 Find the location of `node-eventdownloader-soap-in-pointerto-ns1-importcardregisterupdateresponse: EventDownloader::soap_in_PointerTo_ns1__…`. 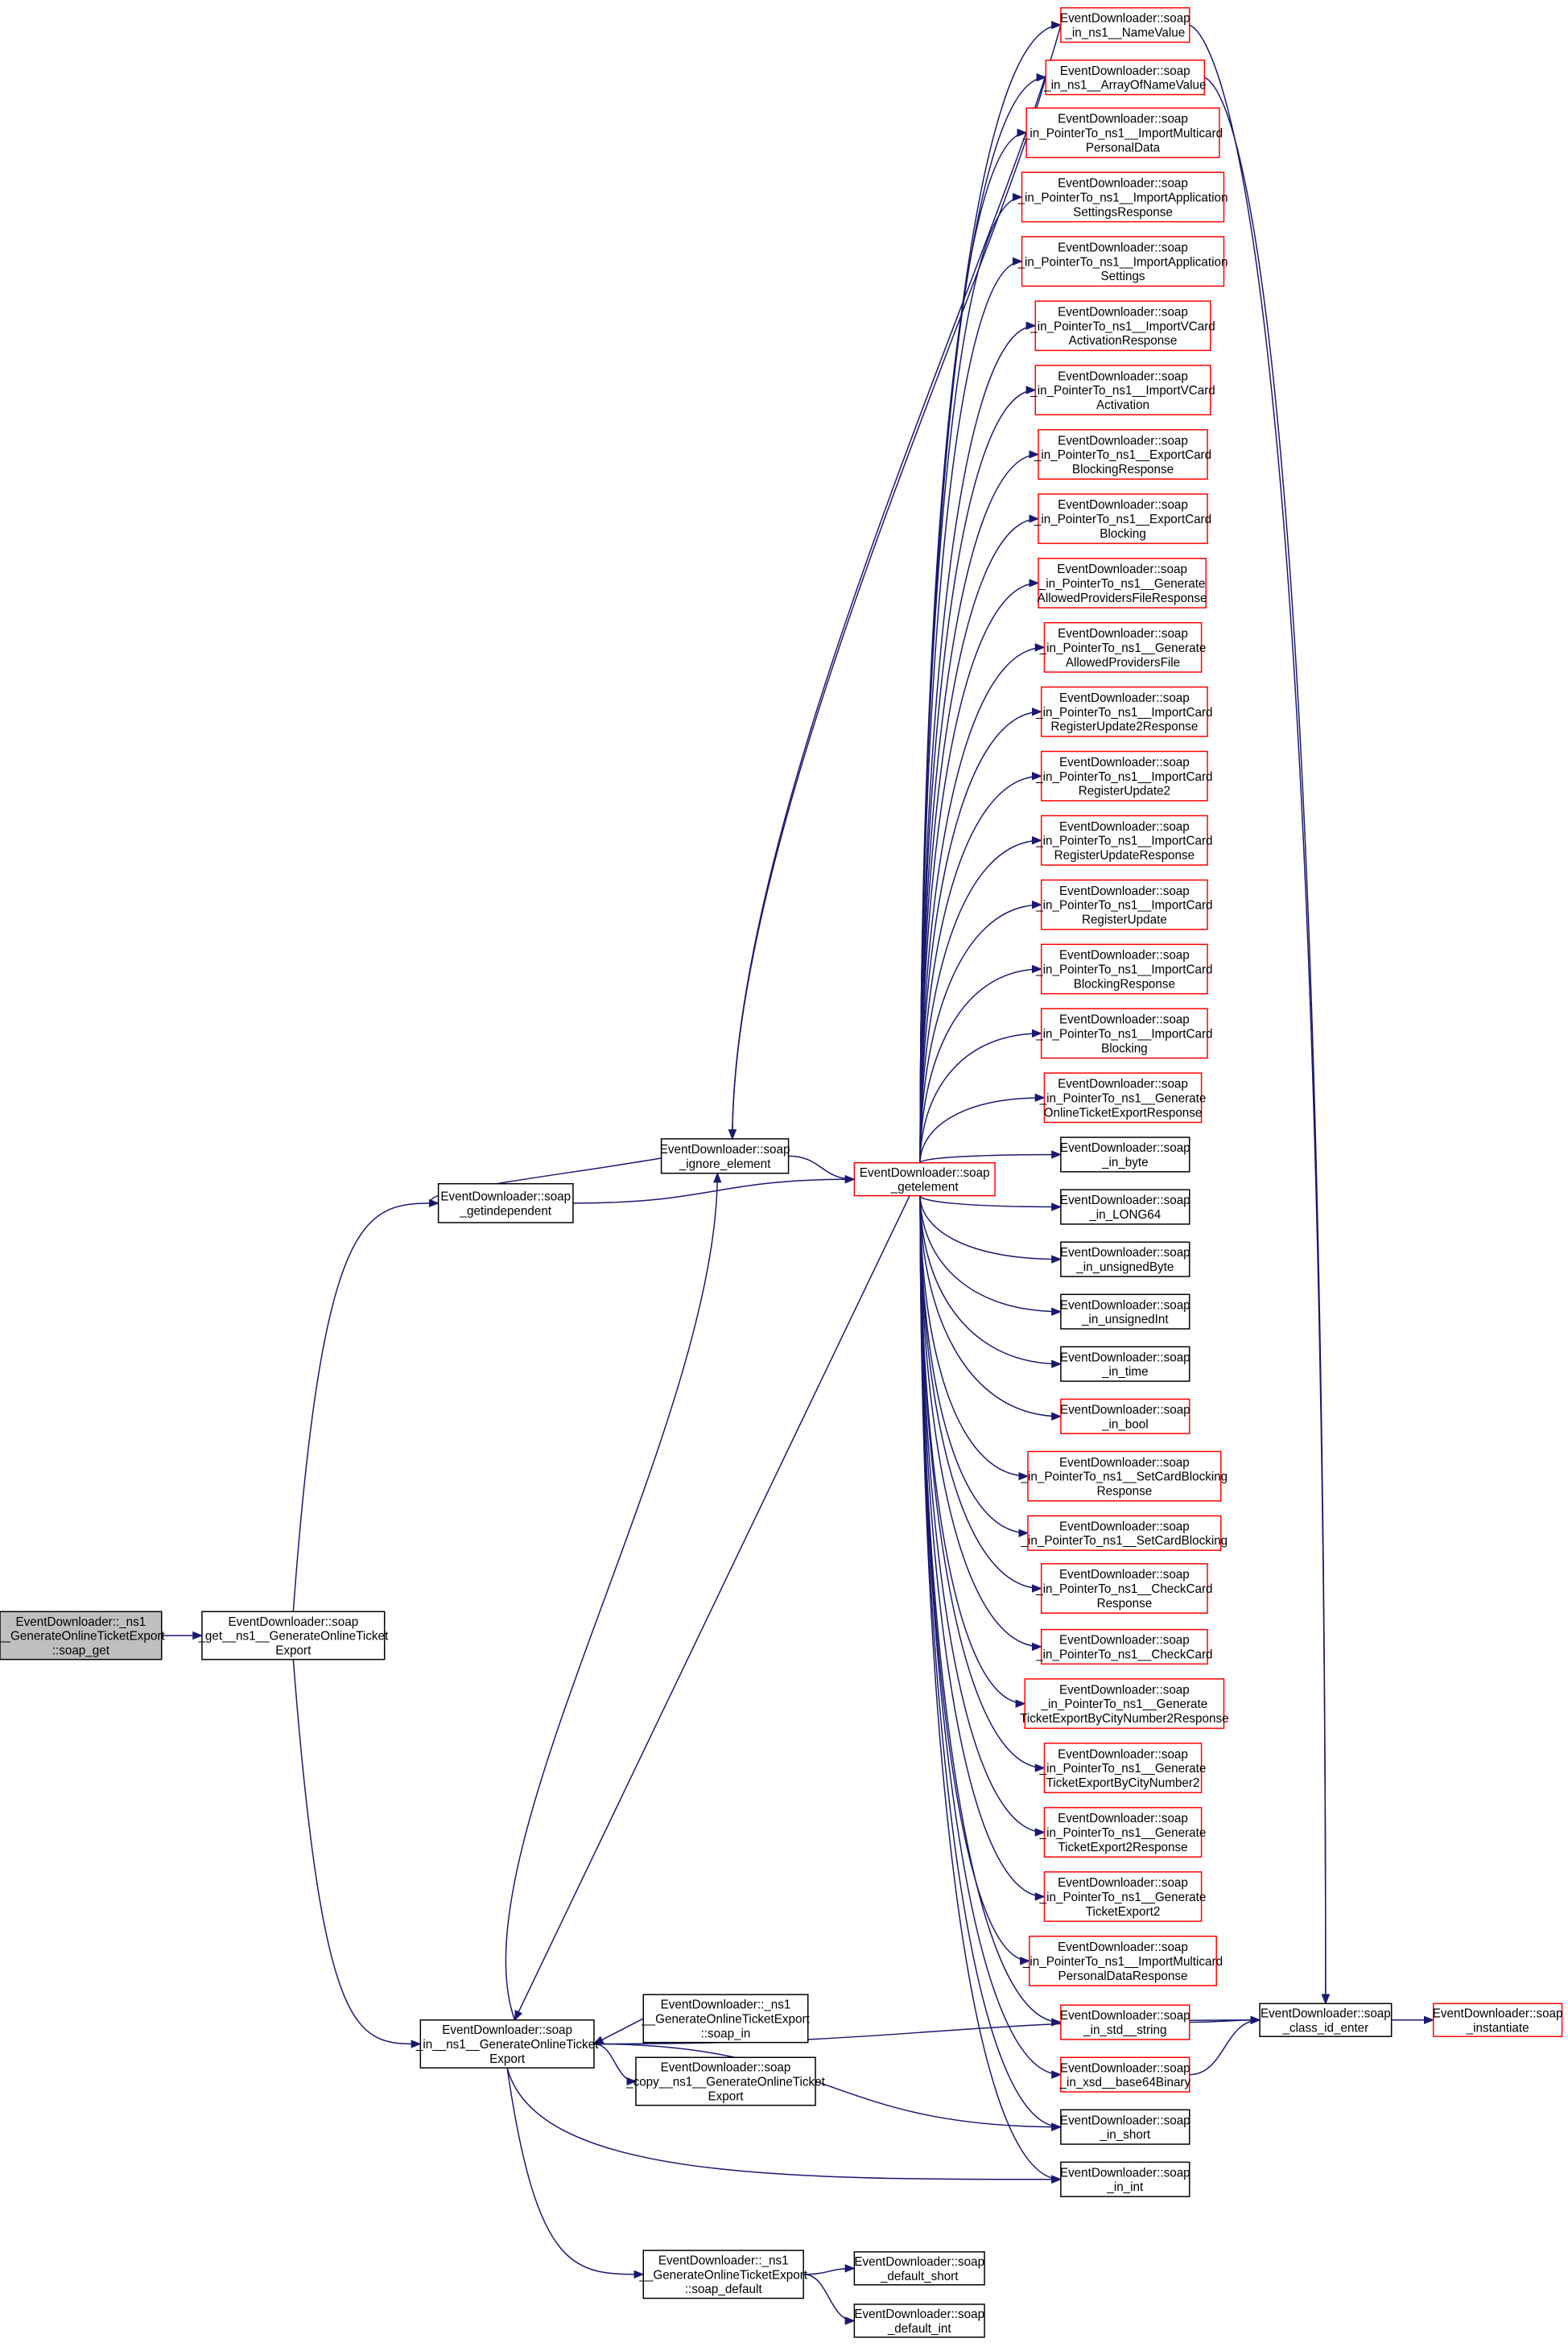

node-eventdownloader-soap-in-pointerto-ns1-importcardregisterupdateresponse: EventDownloader::soap_in_PointerTo_ns1__… is located at coordinates (1124, 840).